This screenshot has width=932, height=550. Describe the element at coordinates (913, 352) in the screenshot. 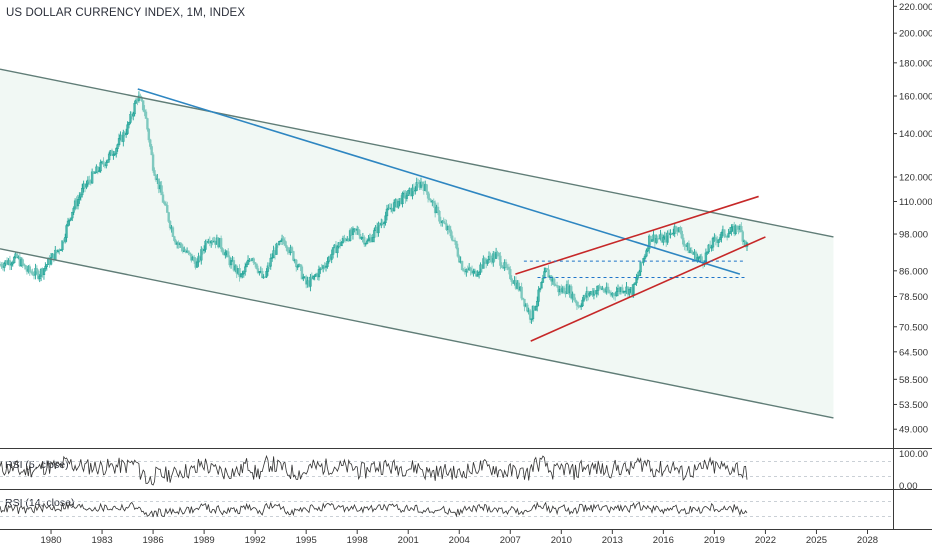

I see `y-tick-label: 64.500` at that location.